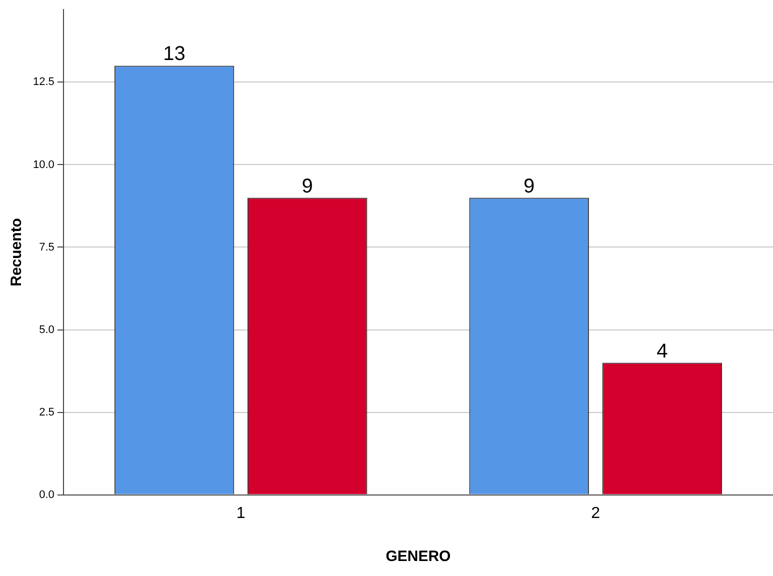 The width and height of the screenshot is (773, 576). What do you see at coordinates (46, 330) in the screenshot?
I see `y-tick-label: 5.0` at bounding box center [46, 330].